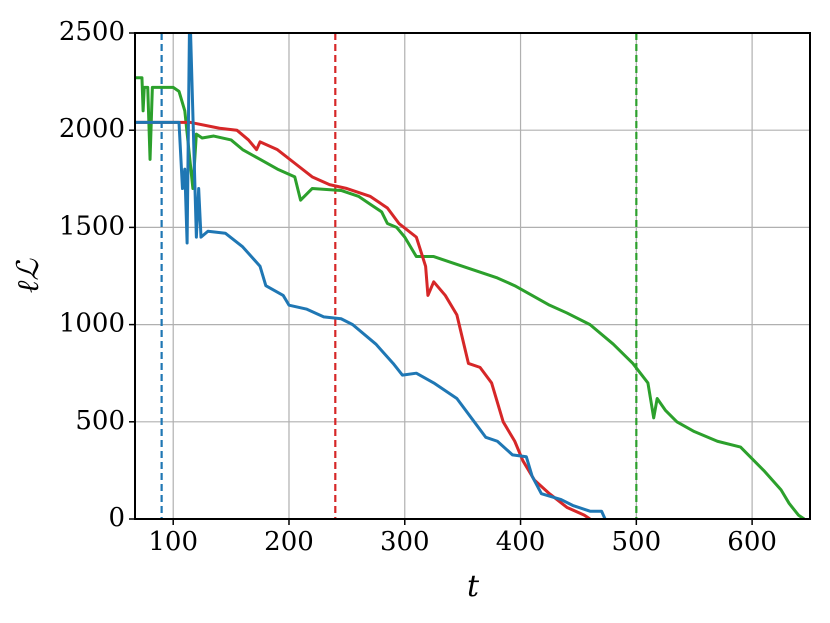 The image size is (830, 623). What do you see at coordinates (473, 586) in the screenshot?
I see `x-axis-label: t` at bounding box center [473, 586].